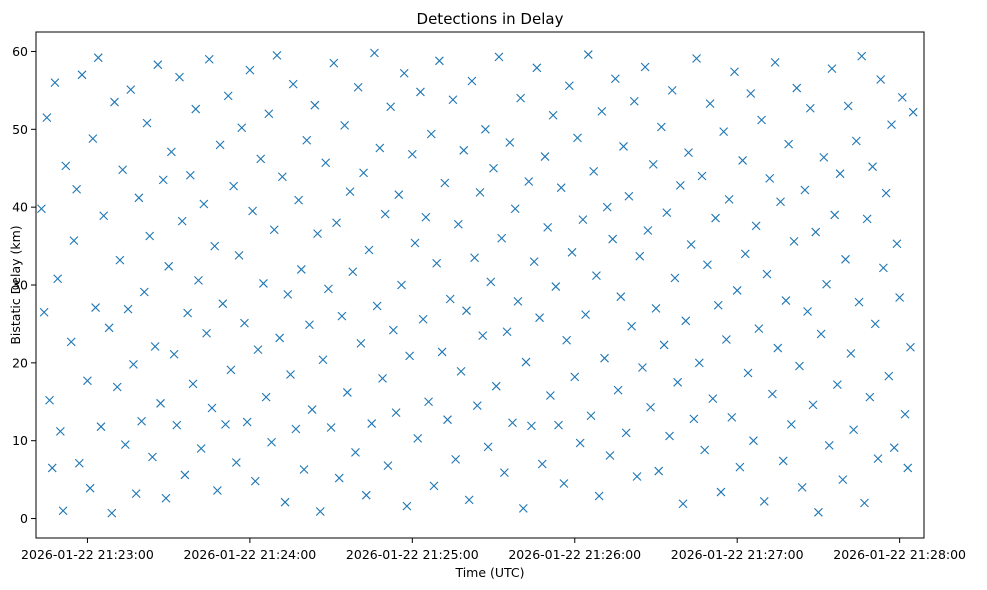  Describe the element at coordinates (249, 554) in the screenshot. I see `x-tick-label: 2026-01-22 21:24:00` at that location.